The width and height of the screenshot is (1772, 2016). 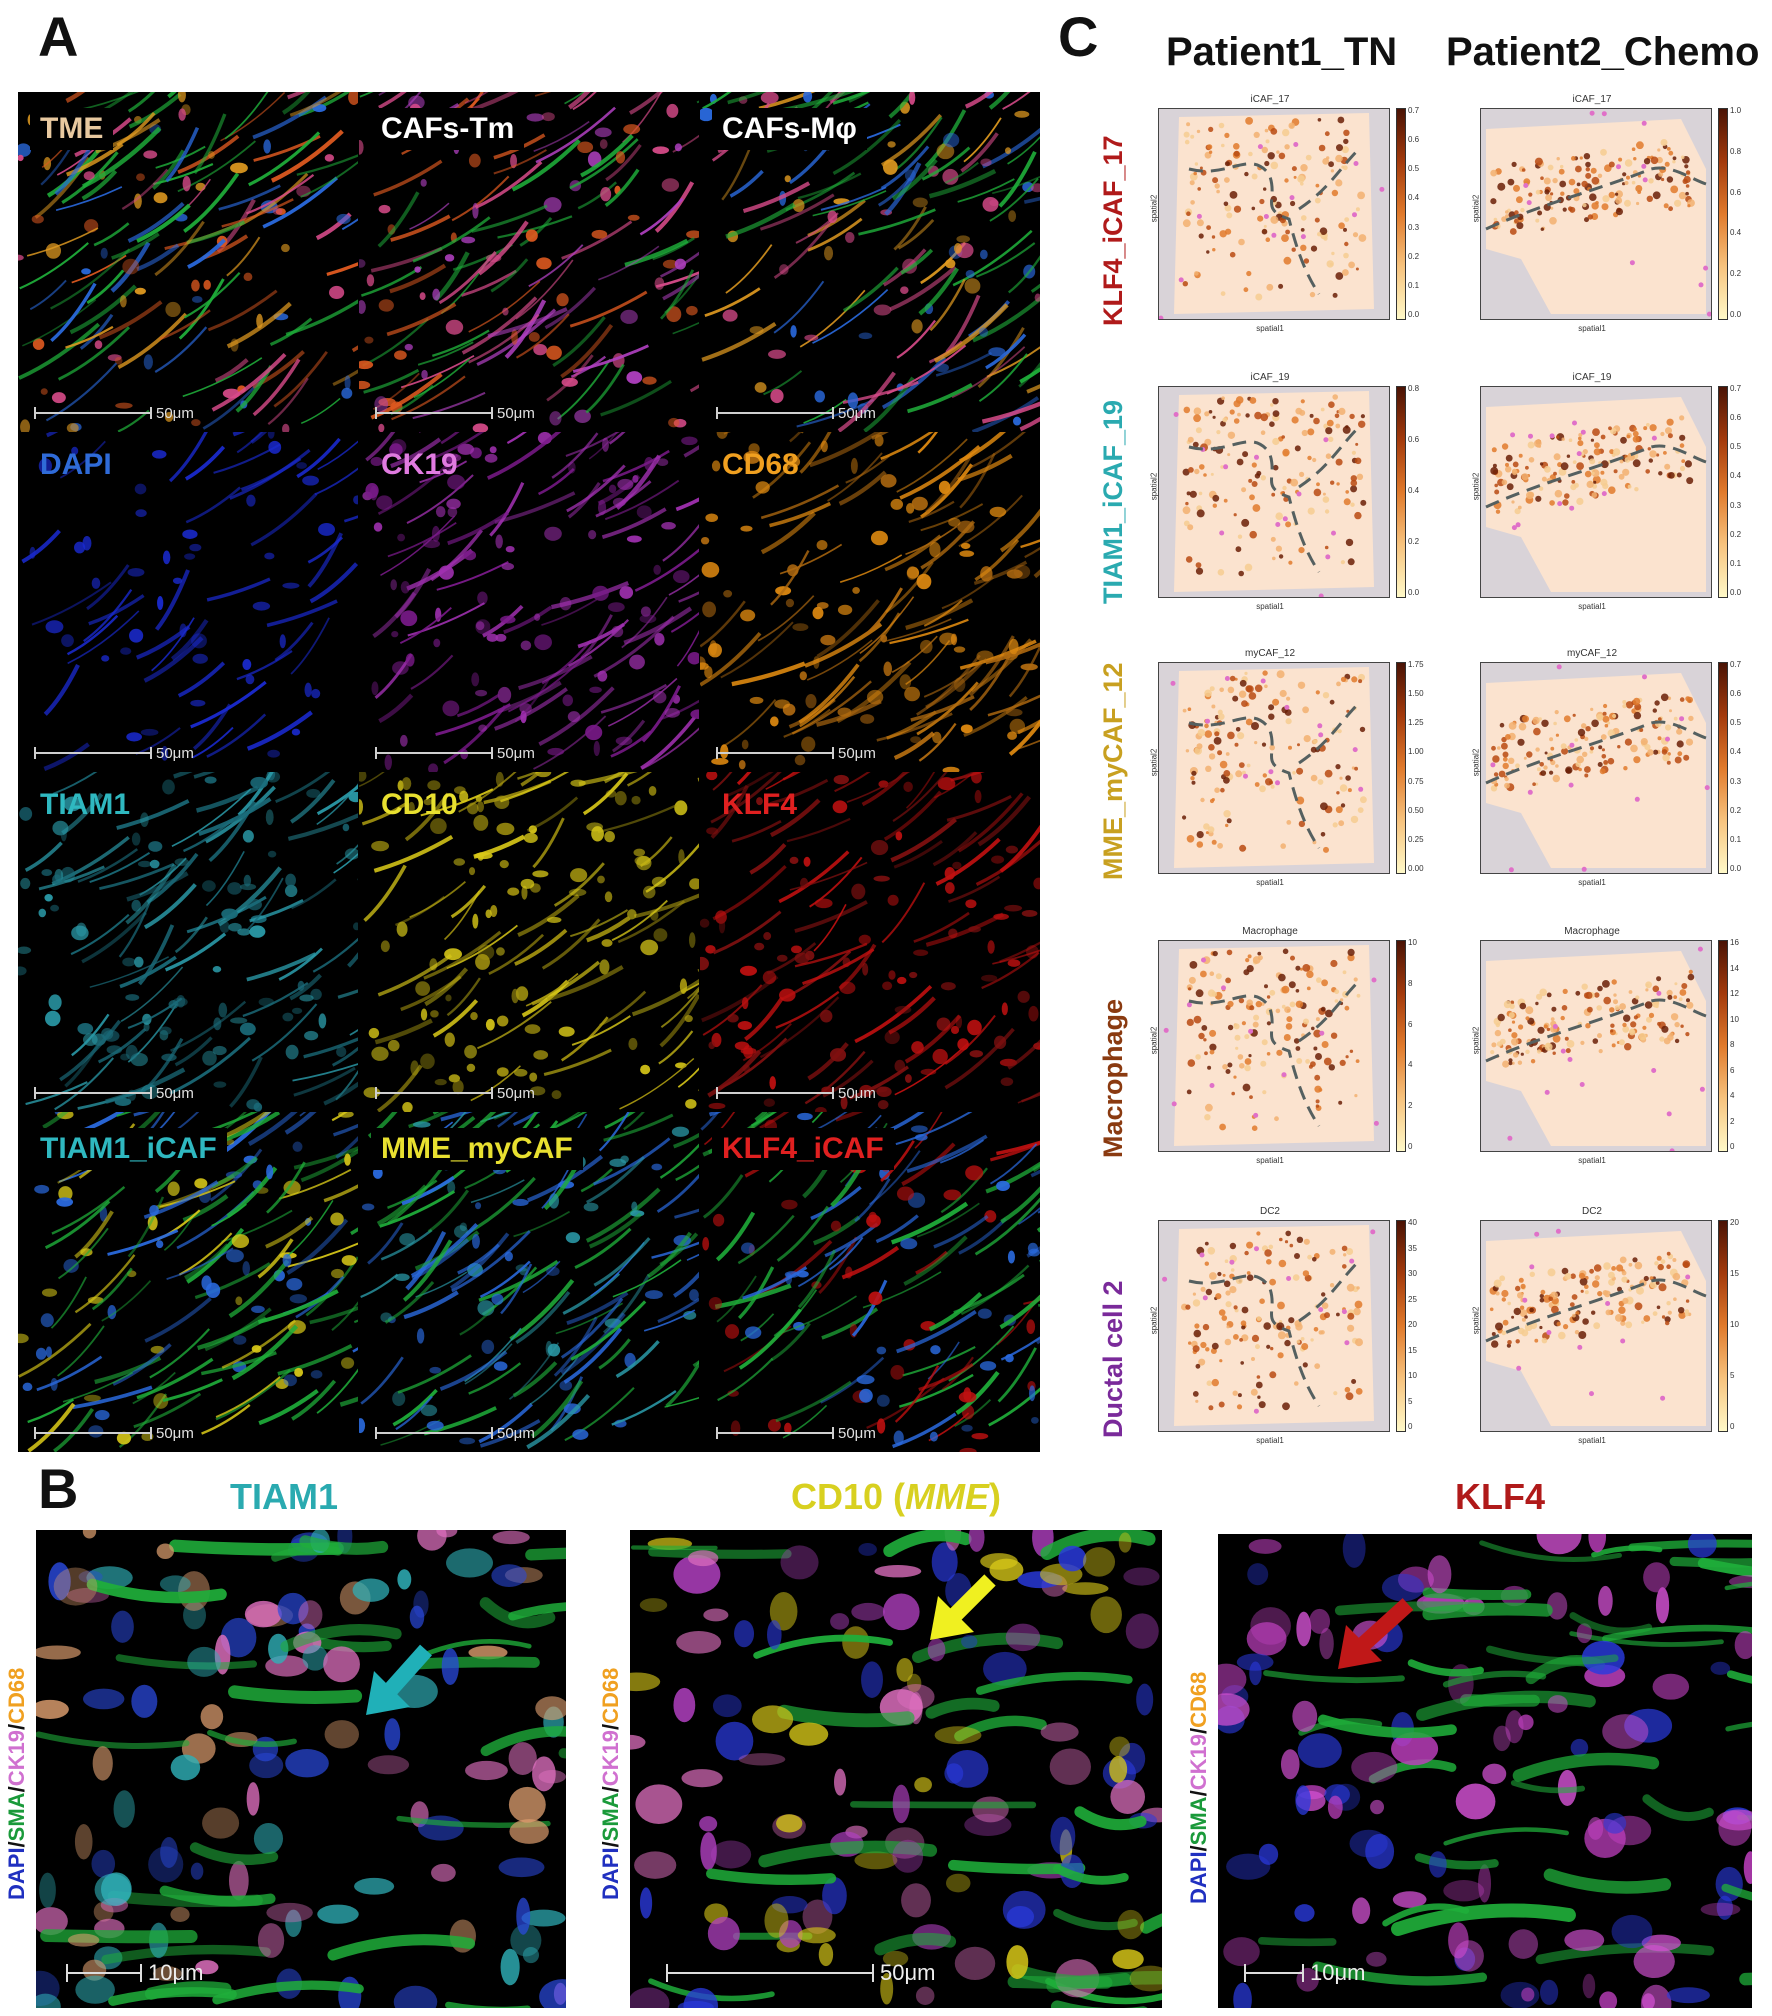 I want to click on spatial-map: DC2 20 15 10 5 0 spatial1 spatial2, so click(x=1607, y=1331).